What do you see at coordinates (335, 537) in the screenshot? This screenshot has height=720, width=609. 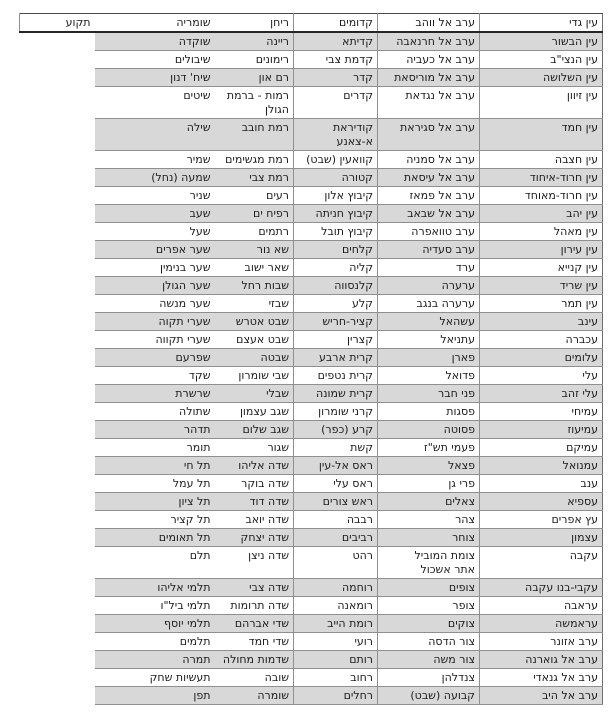 I see `locality-cell: רביבים` at bounding box center [335, 537].